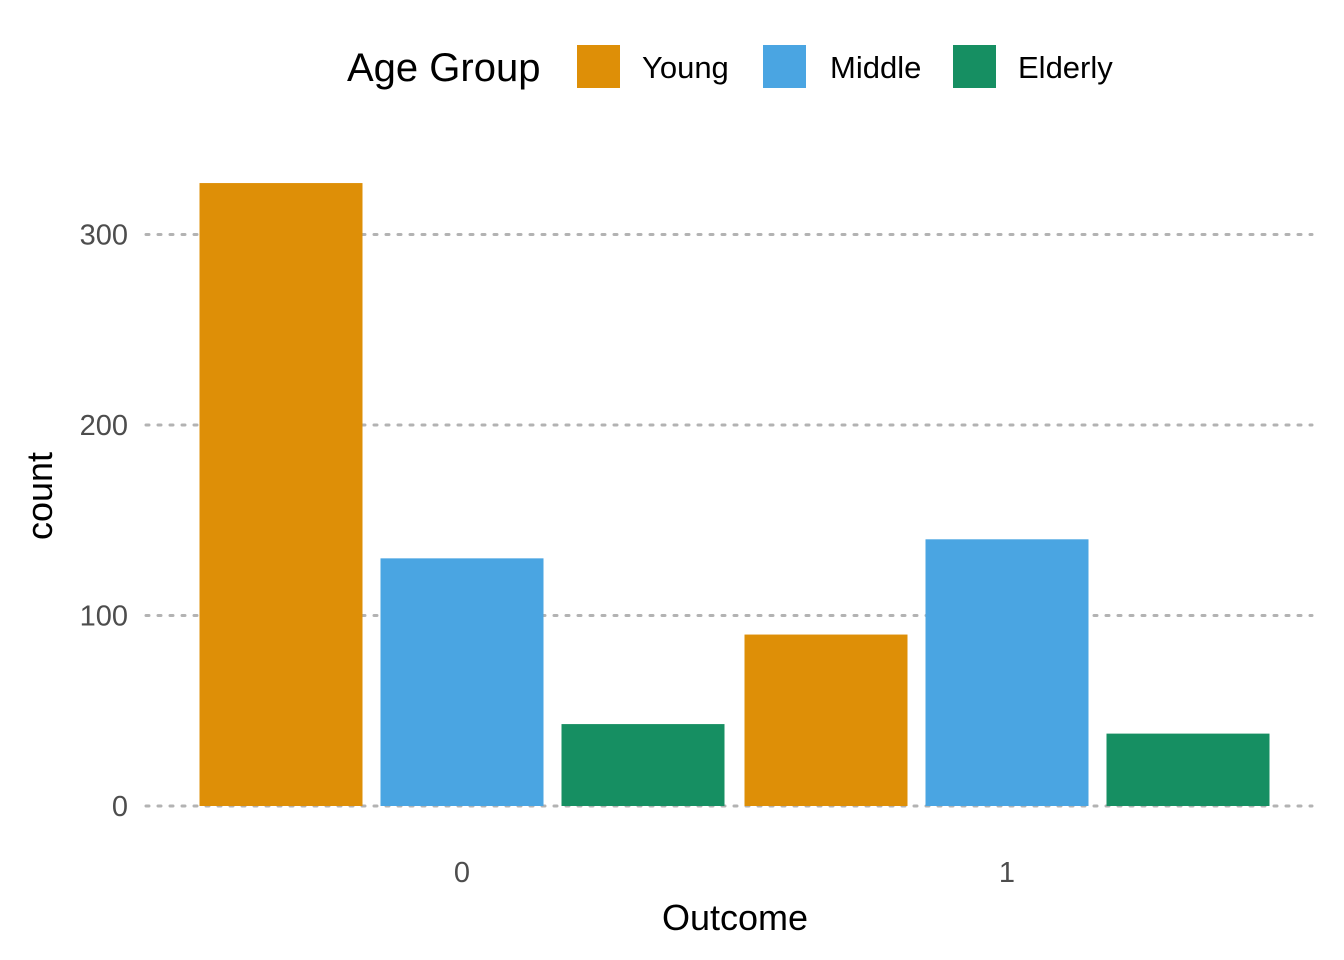 This screenshot has height=960, width=1344. I want to click on legend-label-middle: Middle, so click(875, 67).